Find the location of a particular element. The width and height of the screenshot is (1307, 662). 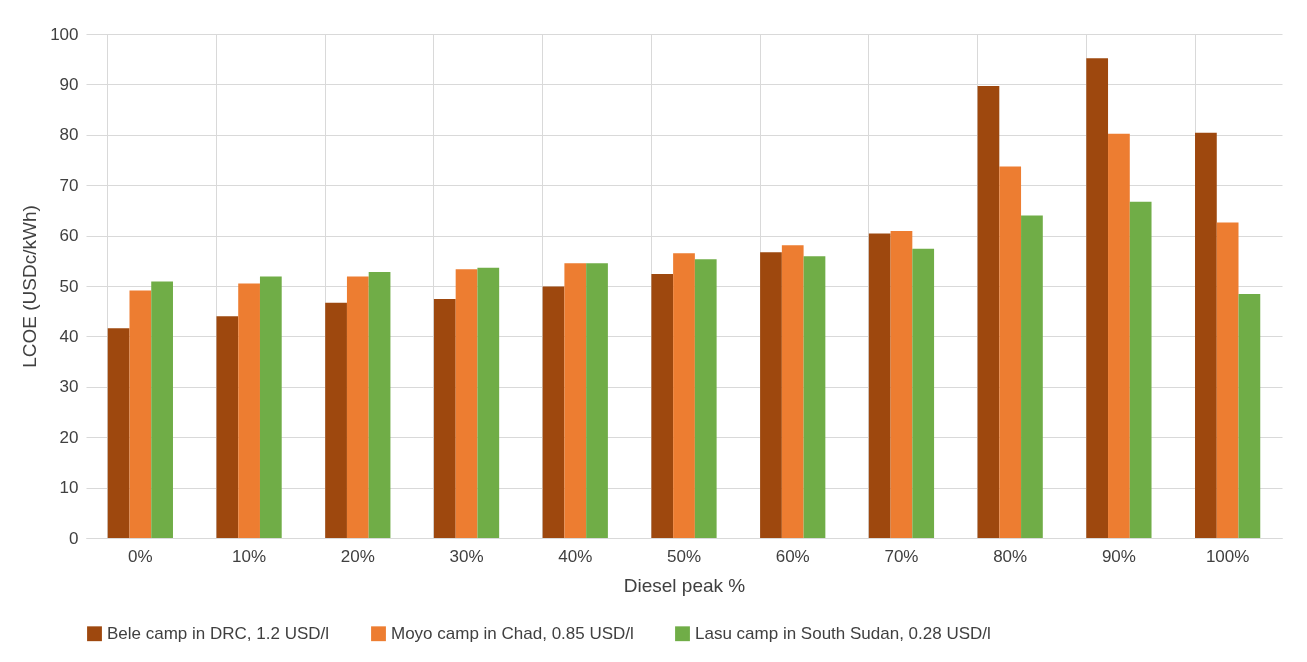

x-tick-label: 50% is located at coordinates (684, 556).